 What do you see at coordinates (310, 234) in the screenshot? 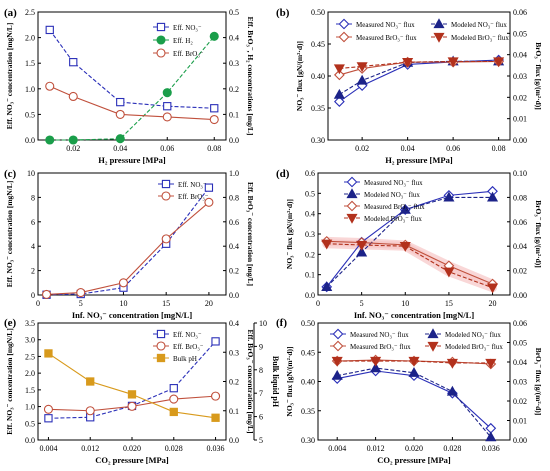
I see `y-tick-label: 0.3` at bounding box center [310, 234].